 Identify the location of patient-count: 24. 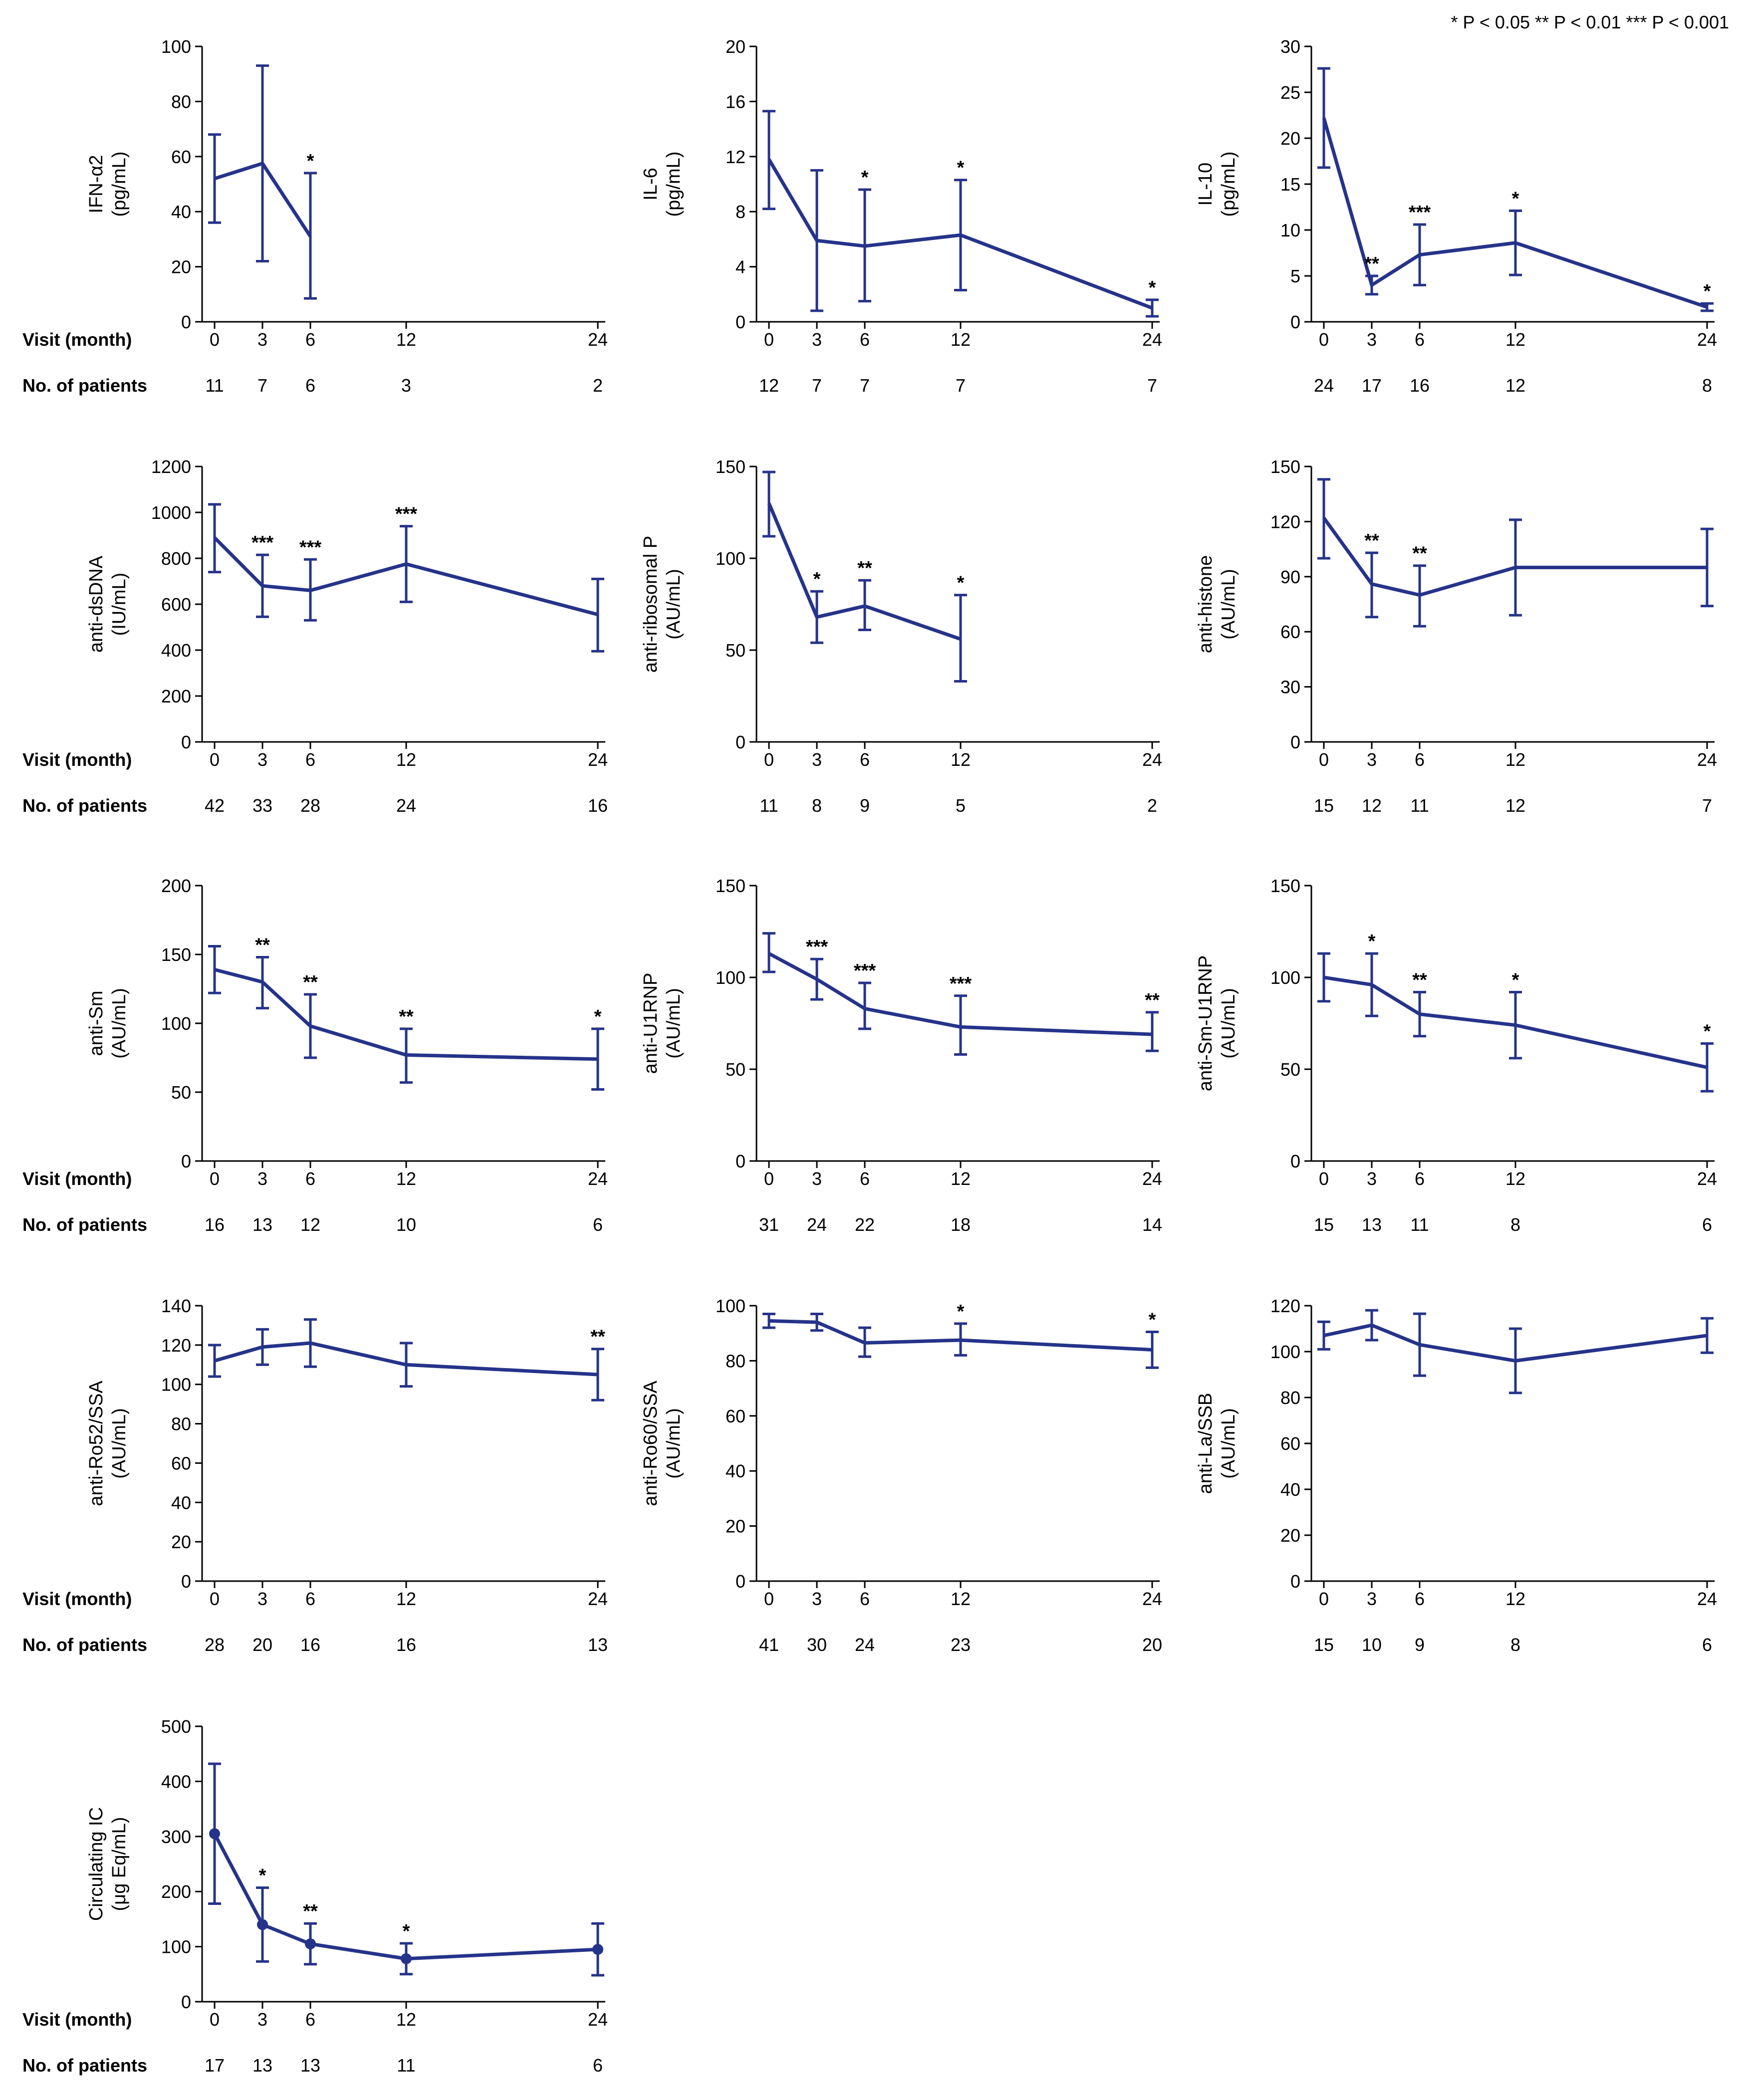
(1324, 386).